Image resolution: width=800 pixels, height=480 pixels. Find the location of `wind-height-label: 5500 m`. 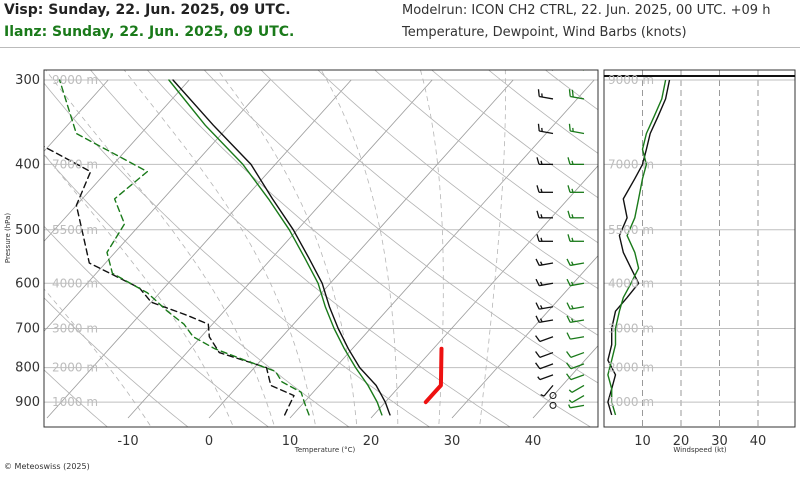

wind-height-label: 5500 m is located at coordinates (631, 230).